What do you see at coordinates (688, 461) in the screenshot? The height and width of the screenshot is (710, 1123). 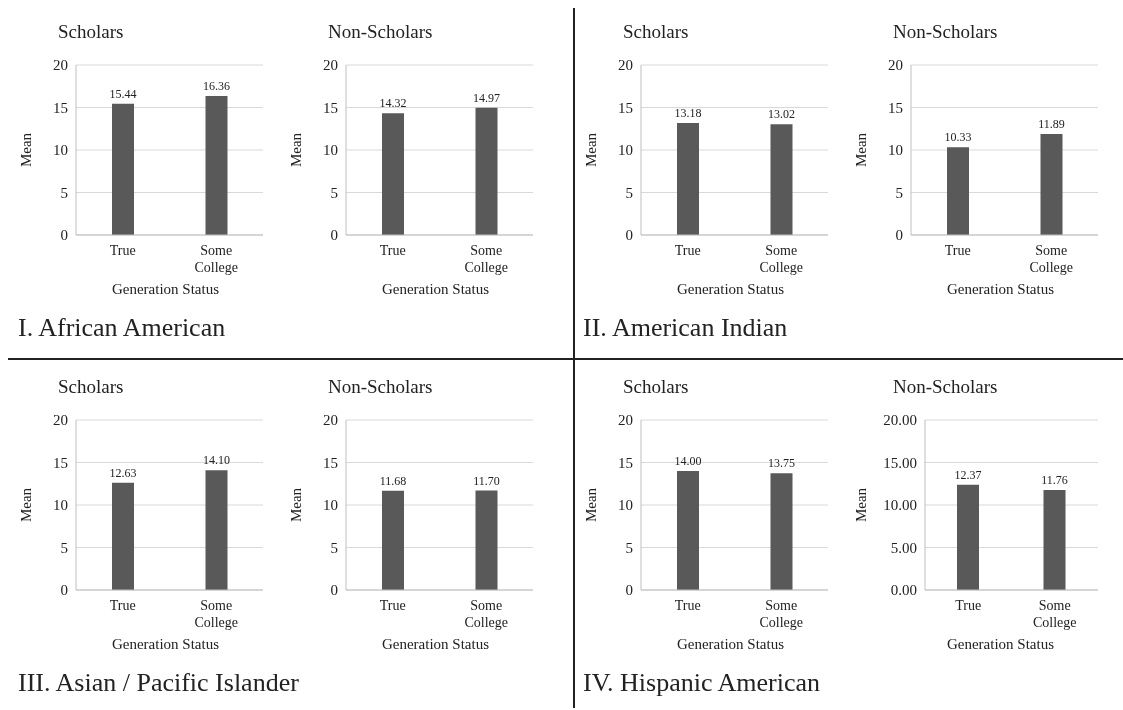 I see `data-label: 14.00` at bounding box center [688, 461].